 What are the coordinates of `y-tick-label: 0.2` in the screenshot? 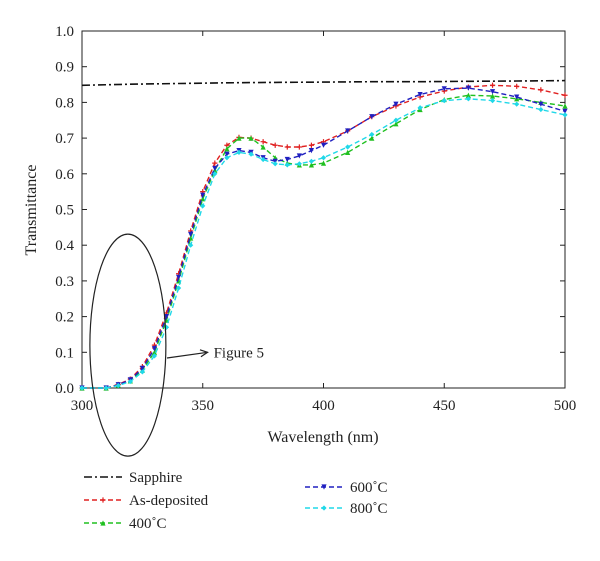 It's located at (64, 318).